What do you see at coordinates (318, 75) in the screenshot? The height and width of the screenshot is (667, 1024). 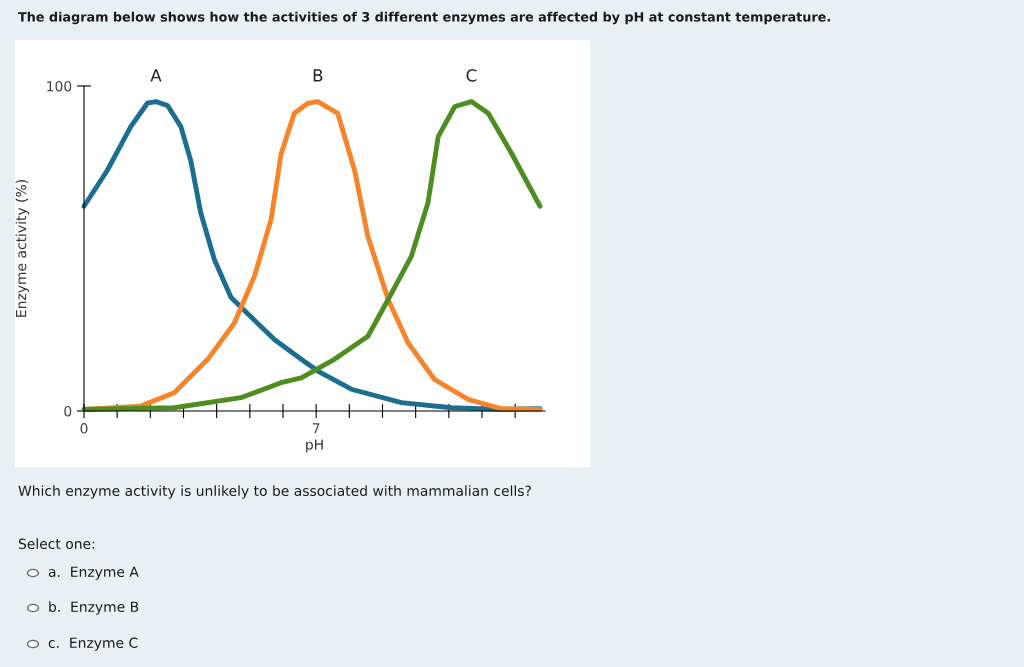 I see `series-label: B` at bounding box center [318, 75].